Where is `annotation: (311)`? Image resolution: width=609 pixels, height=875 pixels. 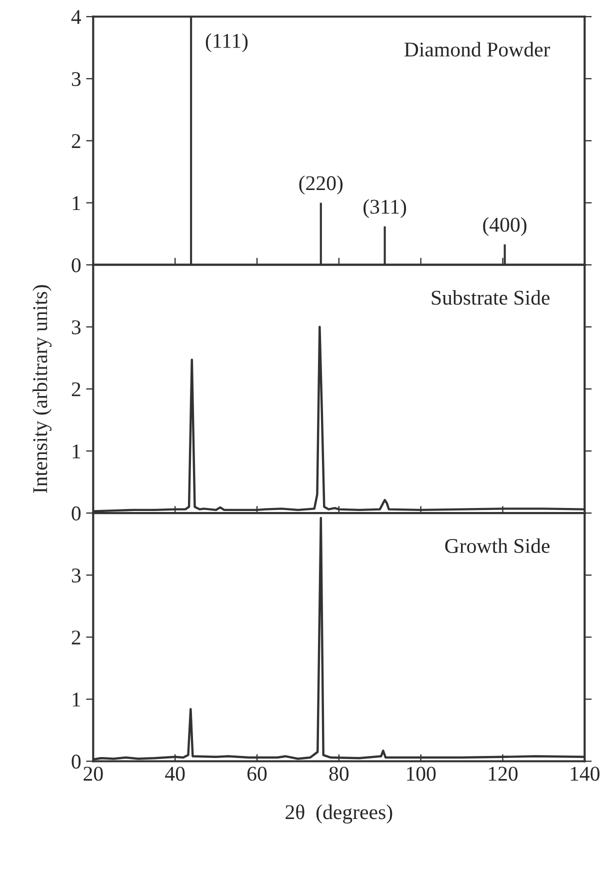 annotation: (311) is located at coordinates (385, 208).